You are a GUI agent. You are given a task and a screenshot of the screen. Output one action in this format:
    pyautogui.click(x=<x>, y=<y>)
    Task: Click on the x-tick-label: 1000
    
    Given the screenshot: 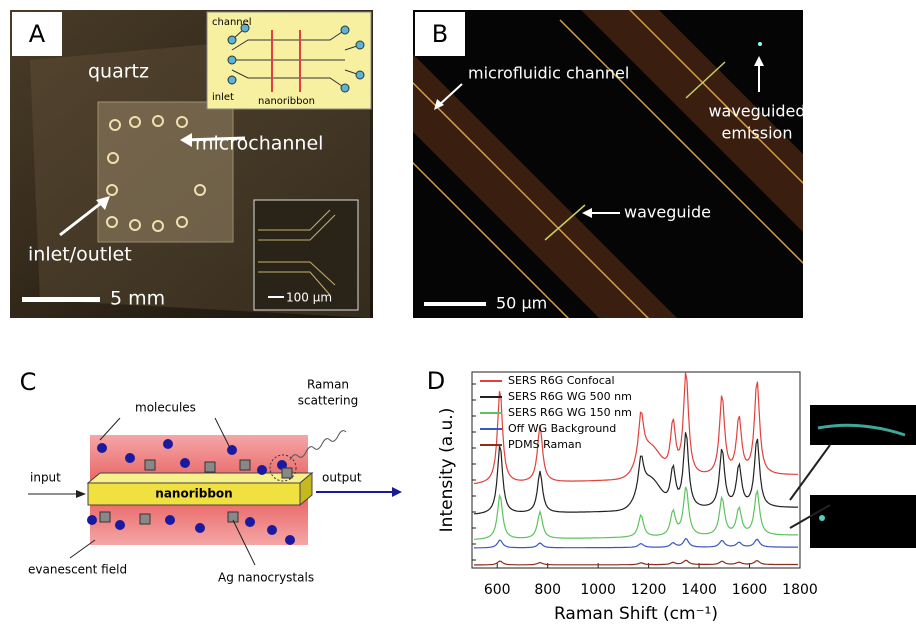 What is the action you would take?
    pyautogui.click(x=598, y=590)
    